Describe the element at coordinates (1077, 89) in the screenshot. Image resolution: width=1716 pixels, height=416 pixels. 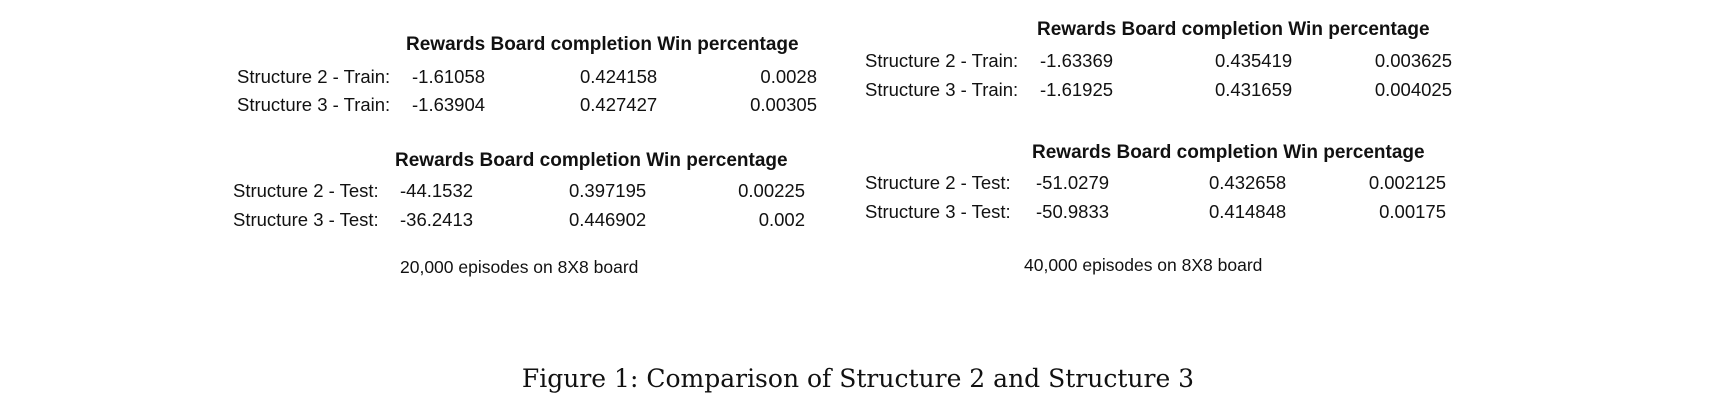
I see `rewards-value: -1.61925` at that location.